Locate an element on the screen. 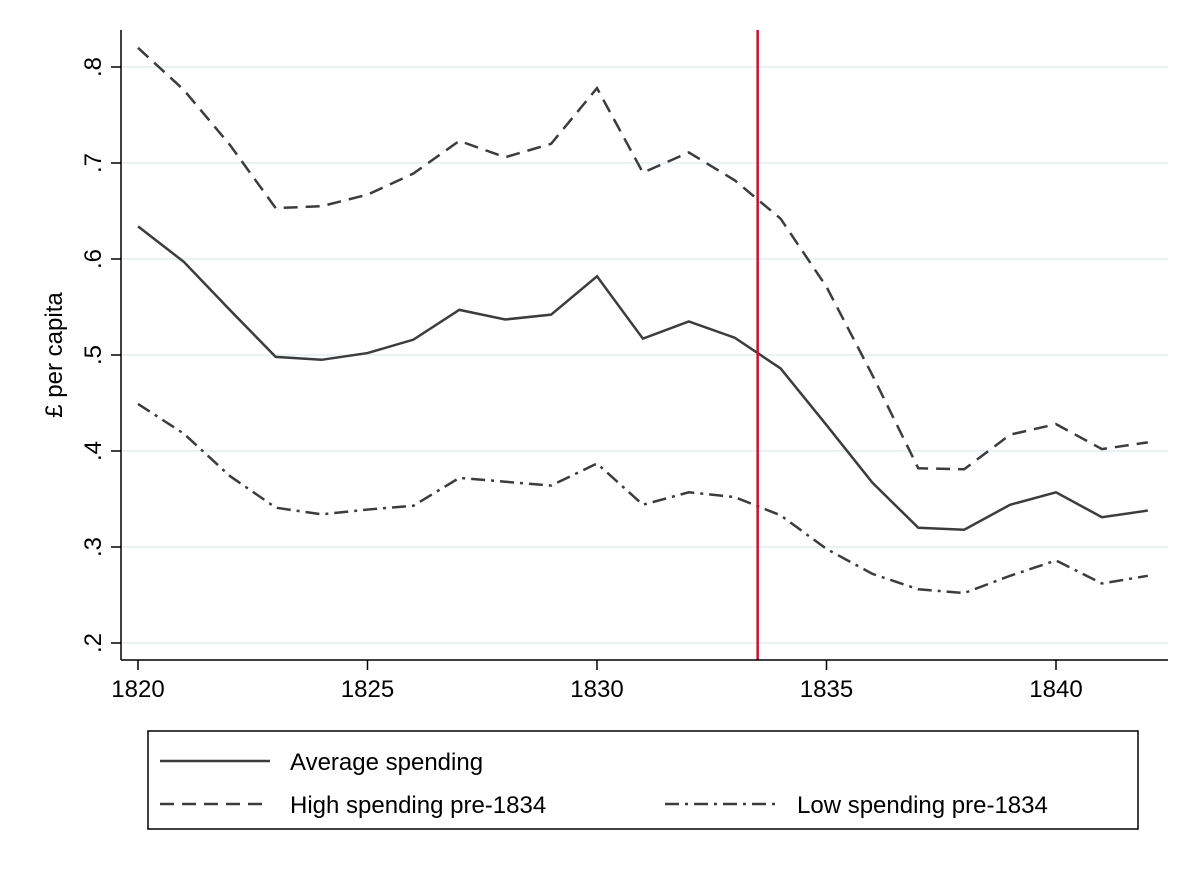 The height and width of the screenshot is (874, 1200). y-tick-label: .4 is located at coordinates (93, 451).